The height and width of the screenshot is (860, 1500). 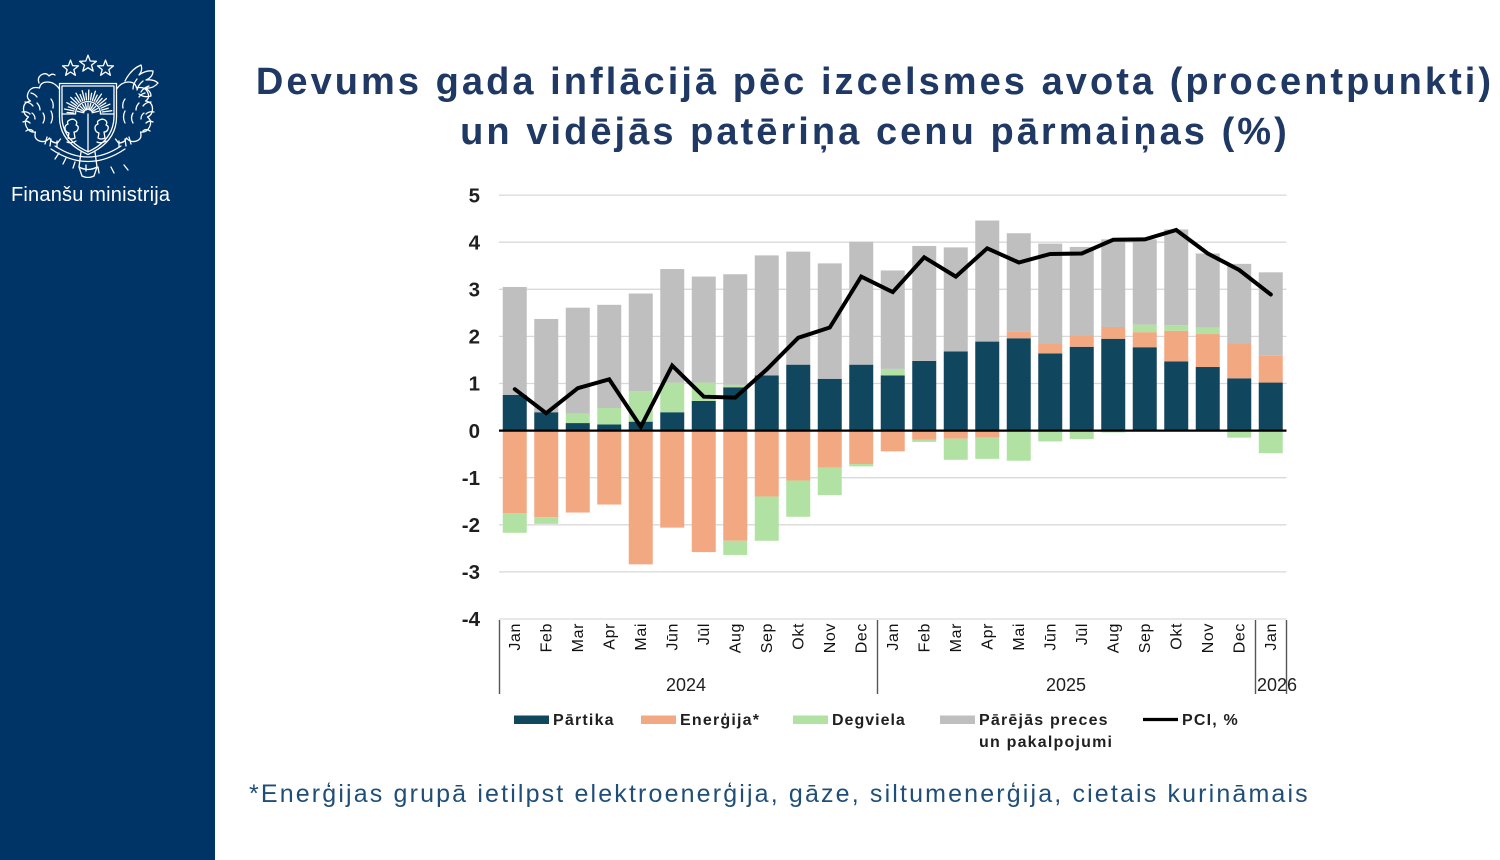 What do you see at coordinates (474, 337) in the screenshot?
I see `svg-text: 2` at bounding box center [474, 337].